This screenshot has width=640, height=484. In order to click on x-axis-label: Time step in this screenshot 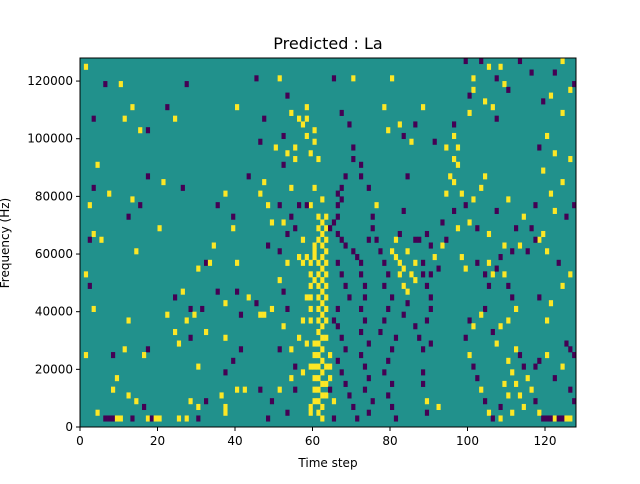, I will do `click(327, 463)`.